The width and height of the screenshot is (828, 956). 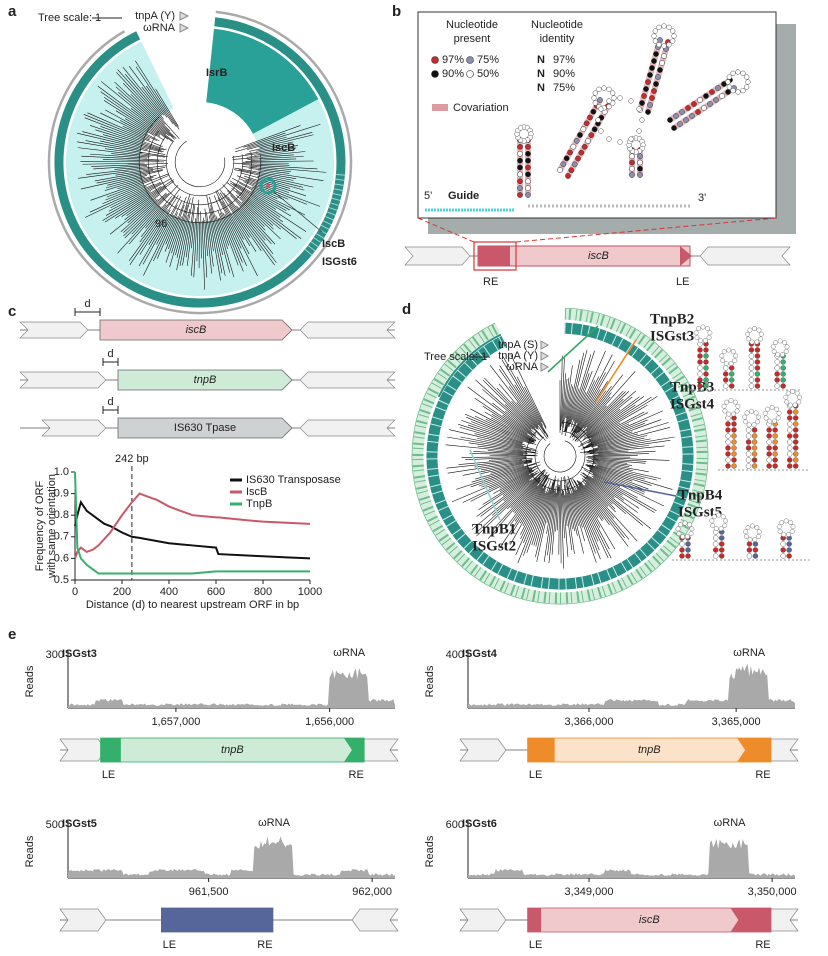 I want to click on callout: ISGst6, so click(x=339, y=262).